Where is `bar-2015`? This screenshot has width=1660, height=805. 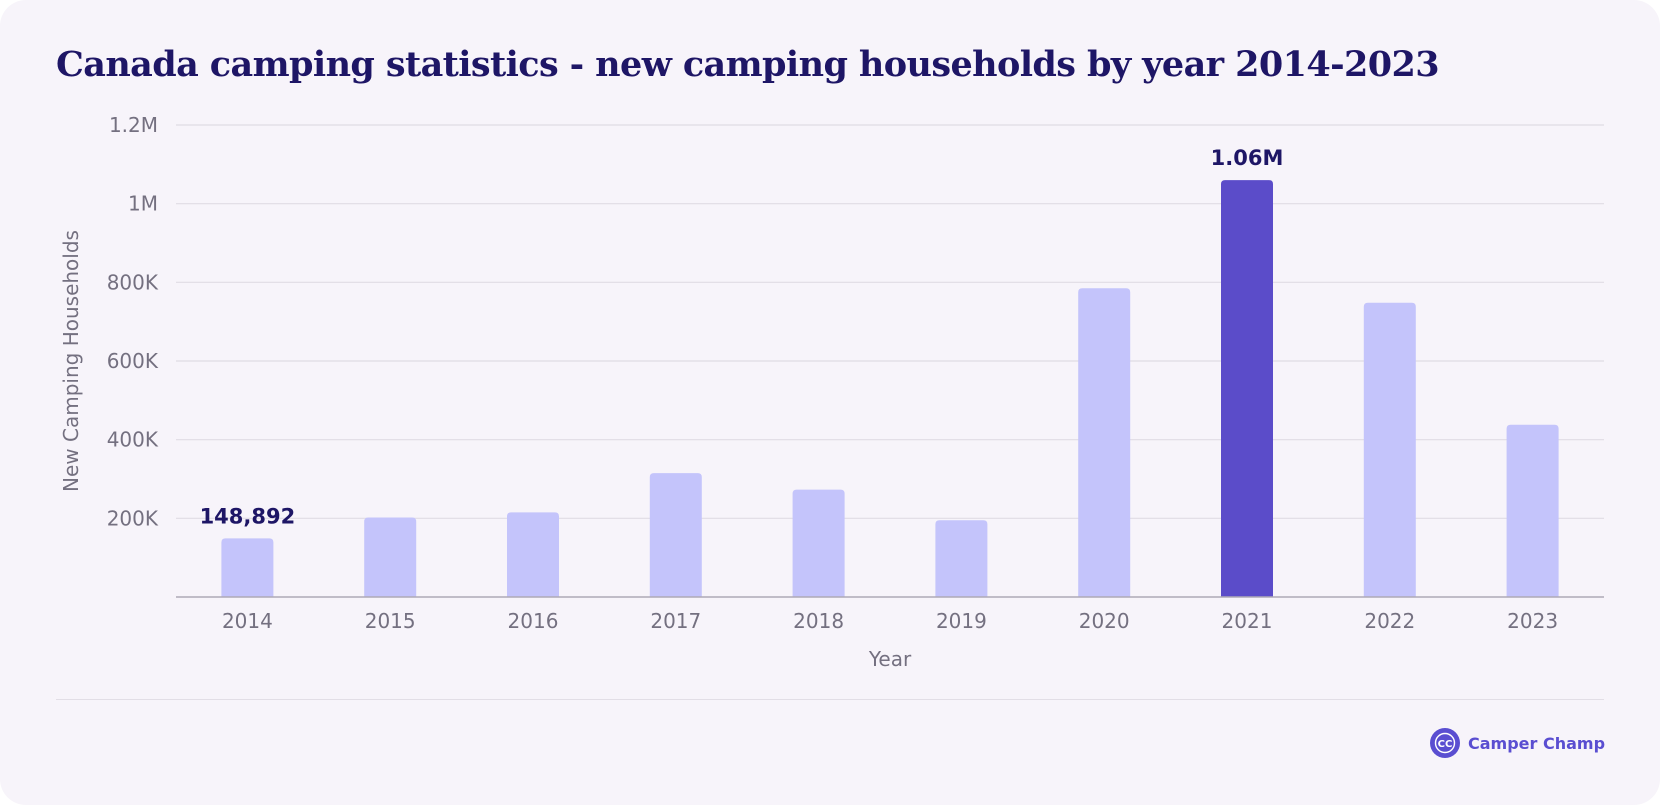 bar-2015 is located at coordinates (390, 557).